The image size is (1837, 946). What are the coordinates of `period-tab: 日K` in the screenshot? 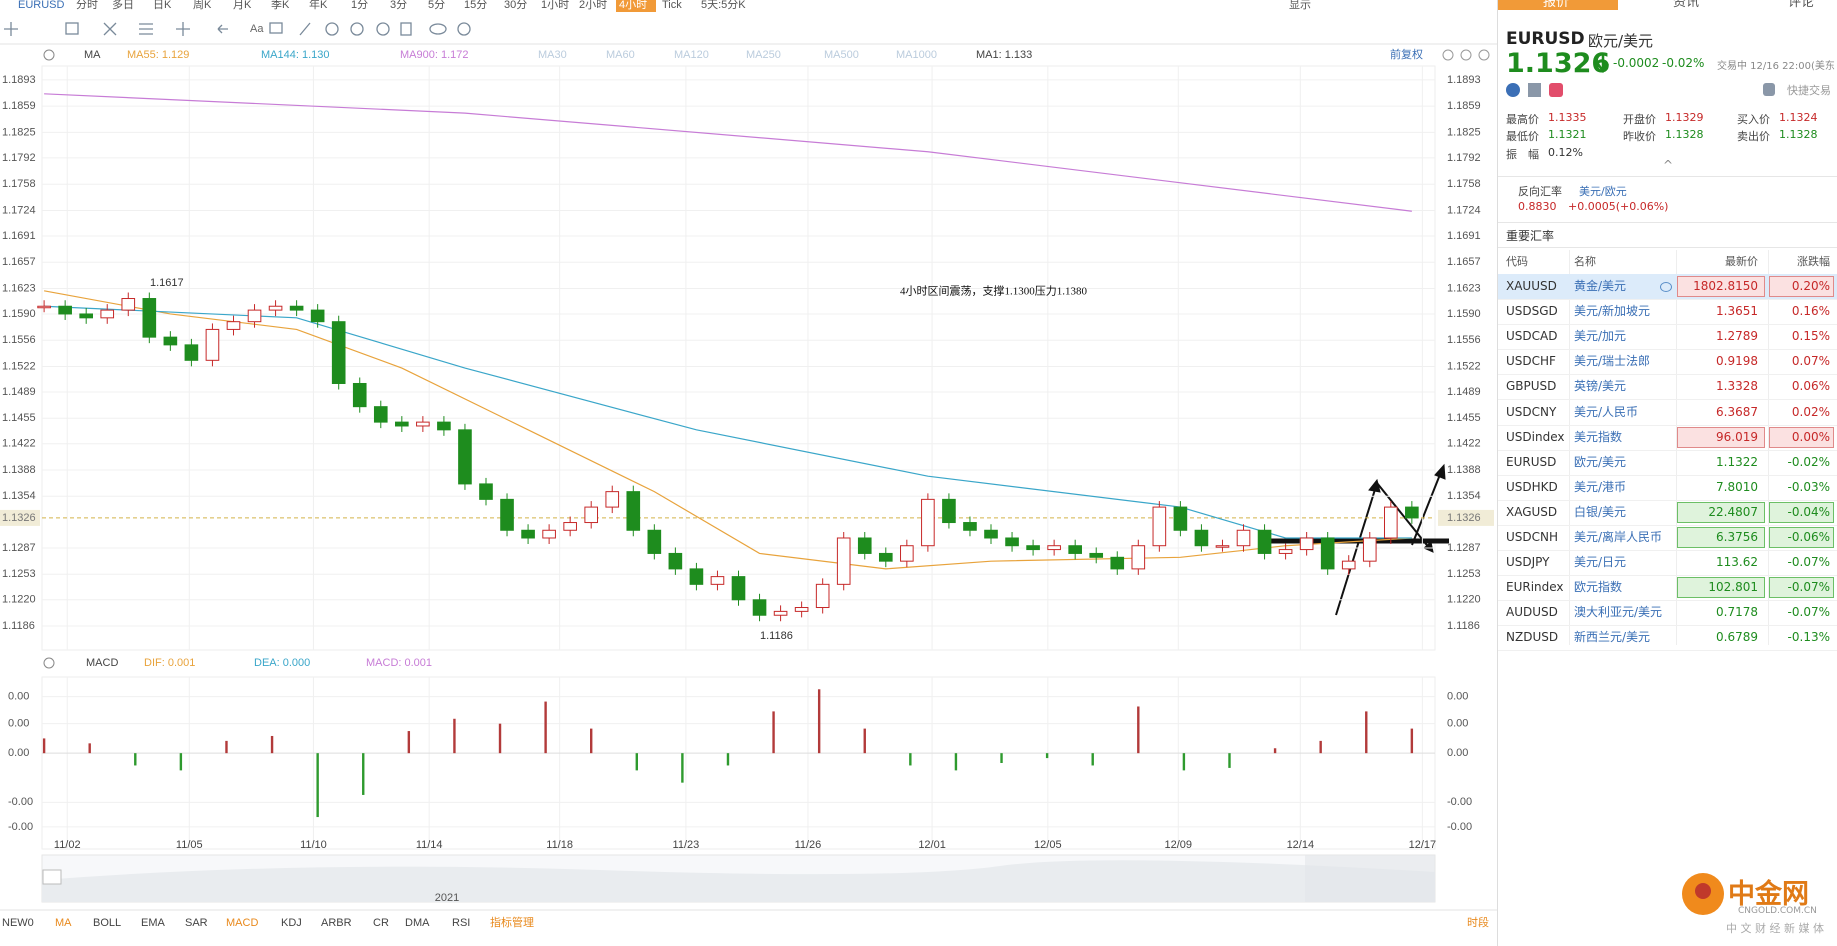 It's located at (162, 5).